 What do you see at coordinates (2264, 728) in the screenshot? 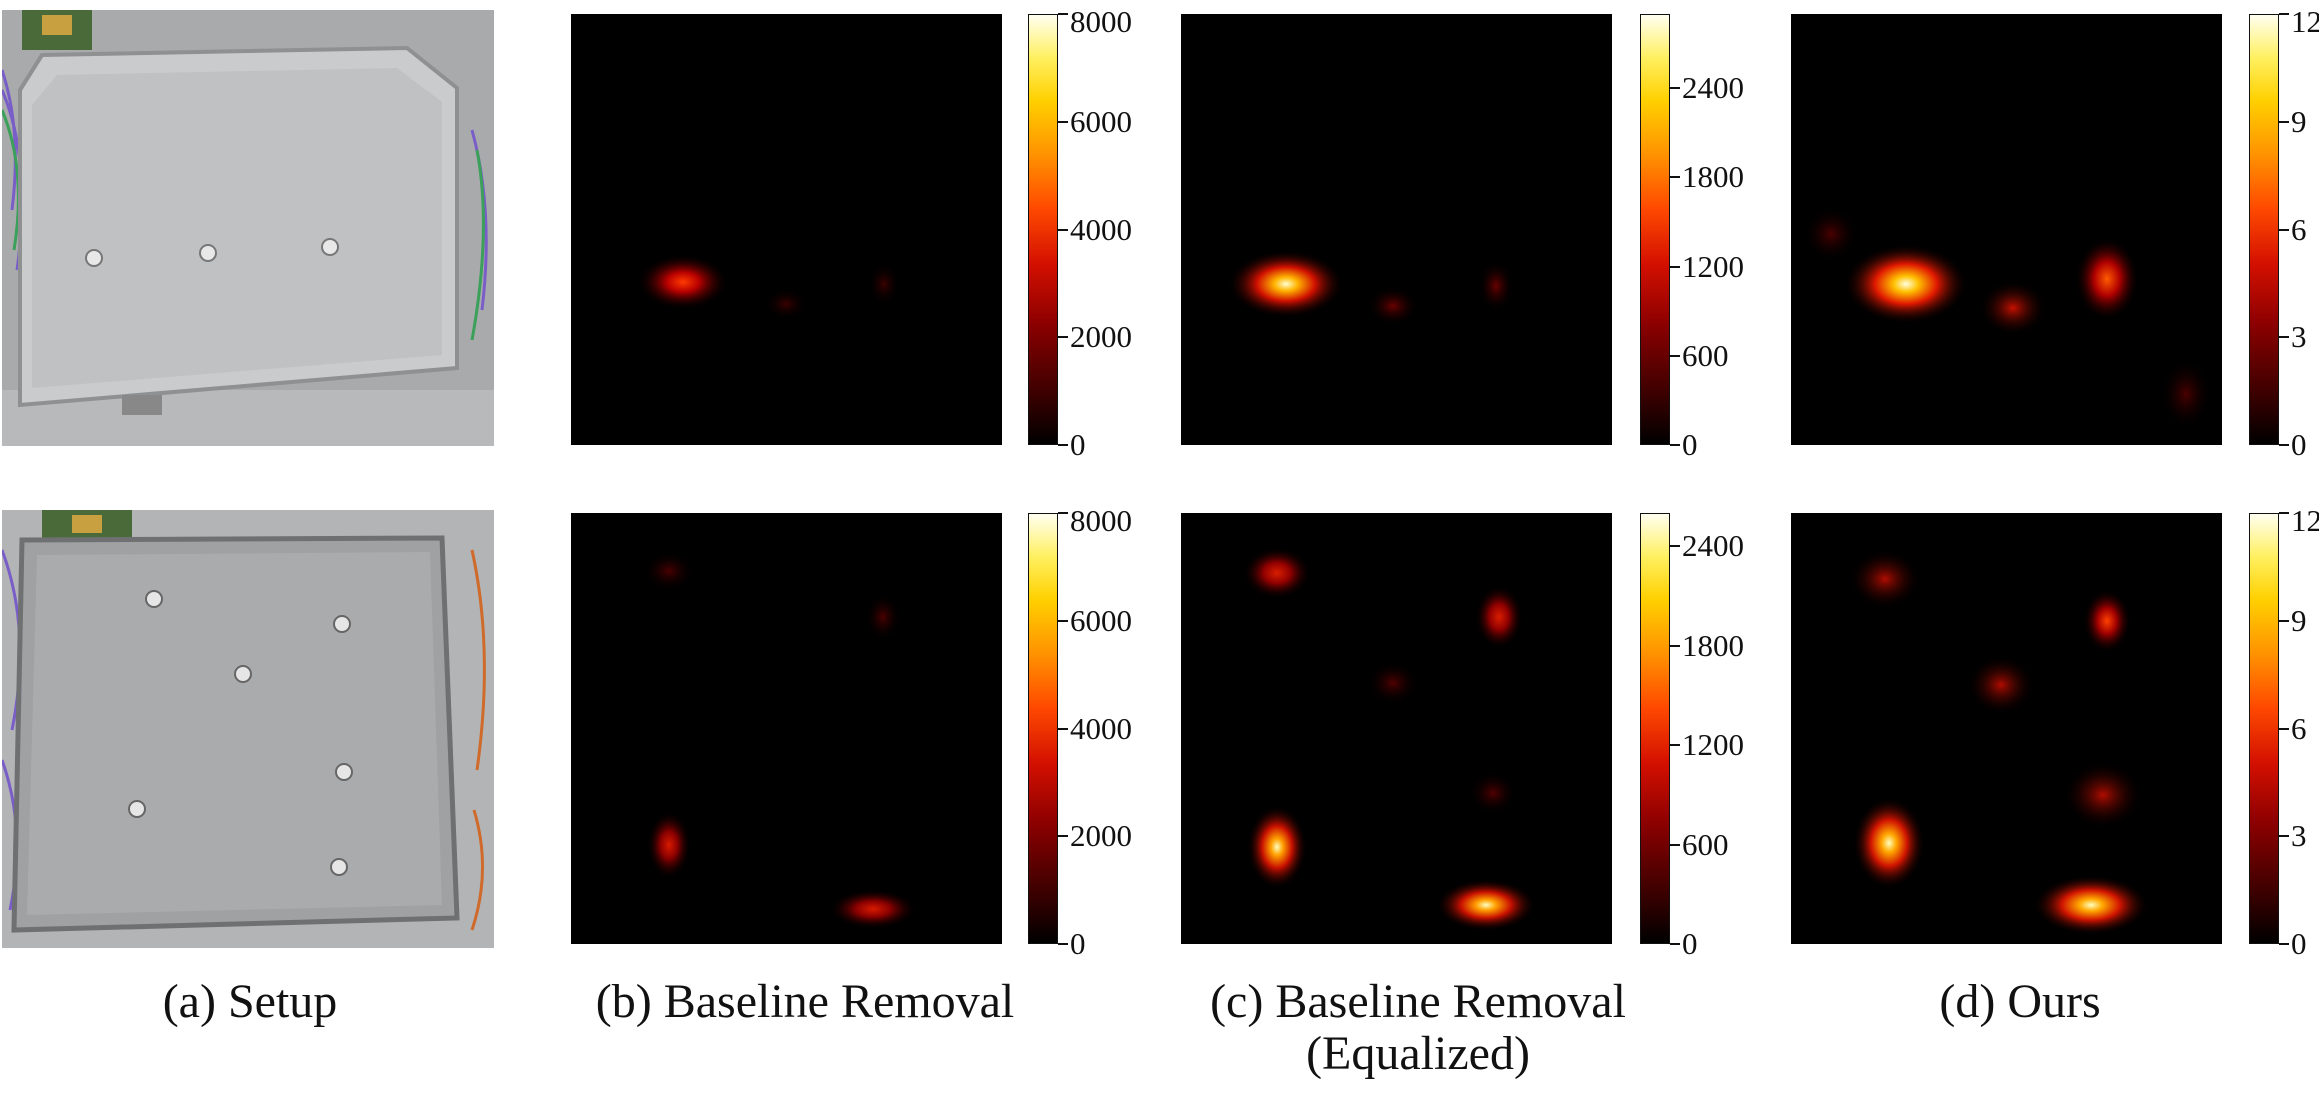
I see `colorbar-ours-row2` at bounding box center [2264, 728].